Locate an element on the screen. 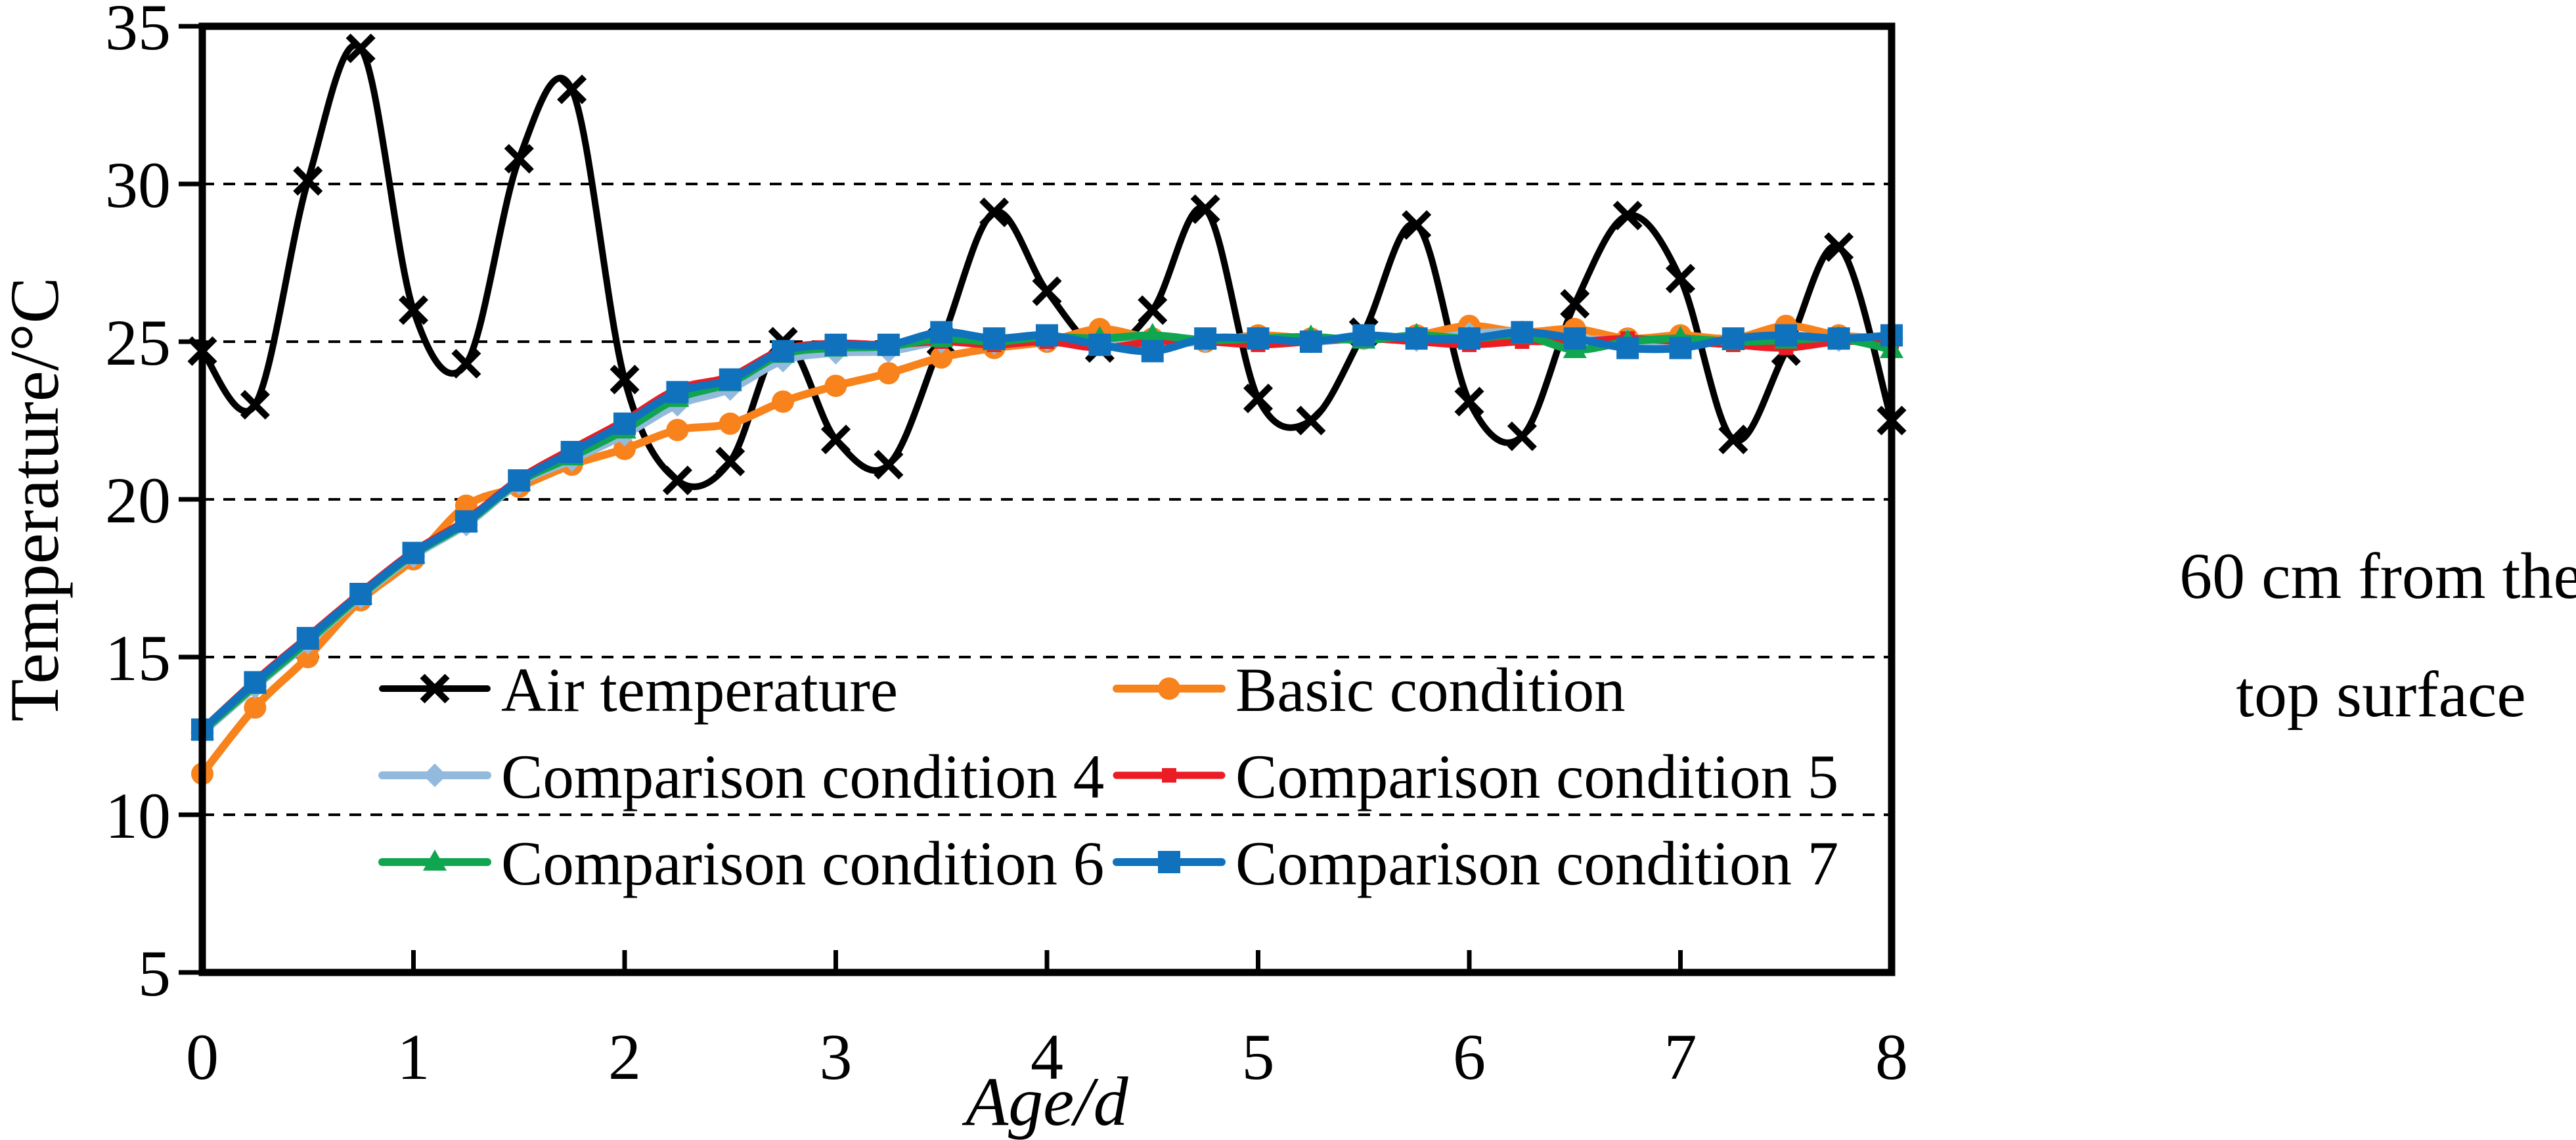 Image resolution: width=2576 pixels, height=1140 pixels. x-tick-label-5: 5 is located at coordinates (1258, 1056).